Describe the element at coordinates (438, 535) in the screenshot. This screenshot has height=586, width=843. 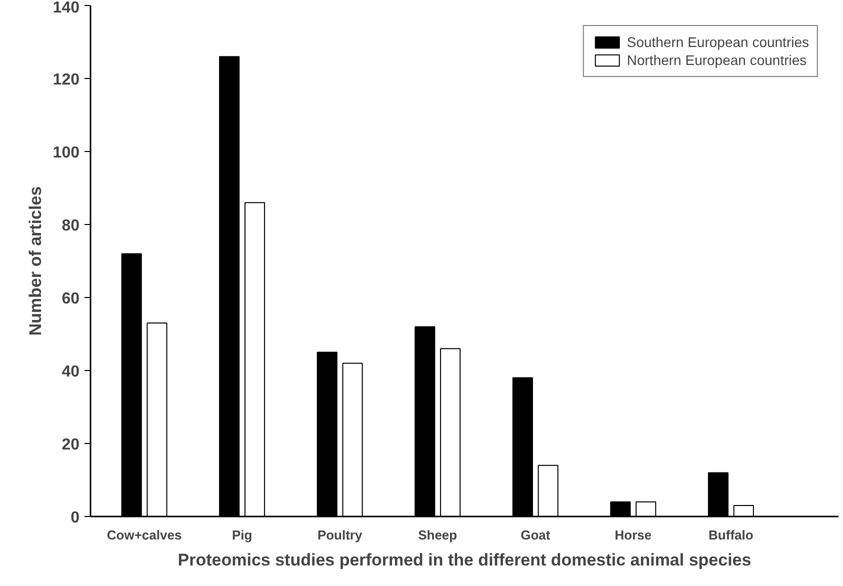
I see `x-tick-label: Sheep` at that location.